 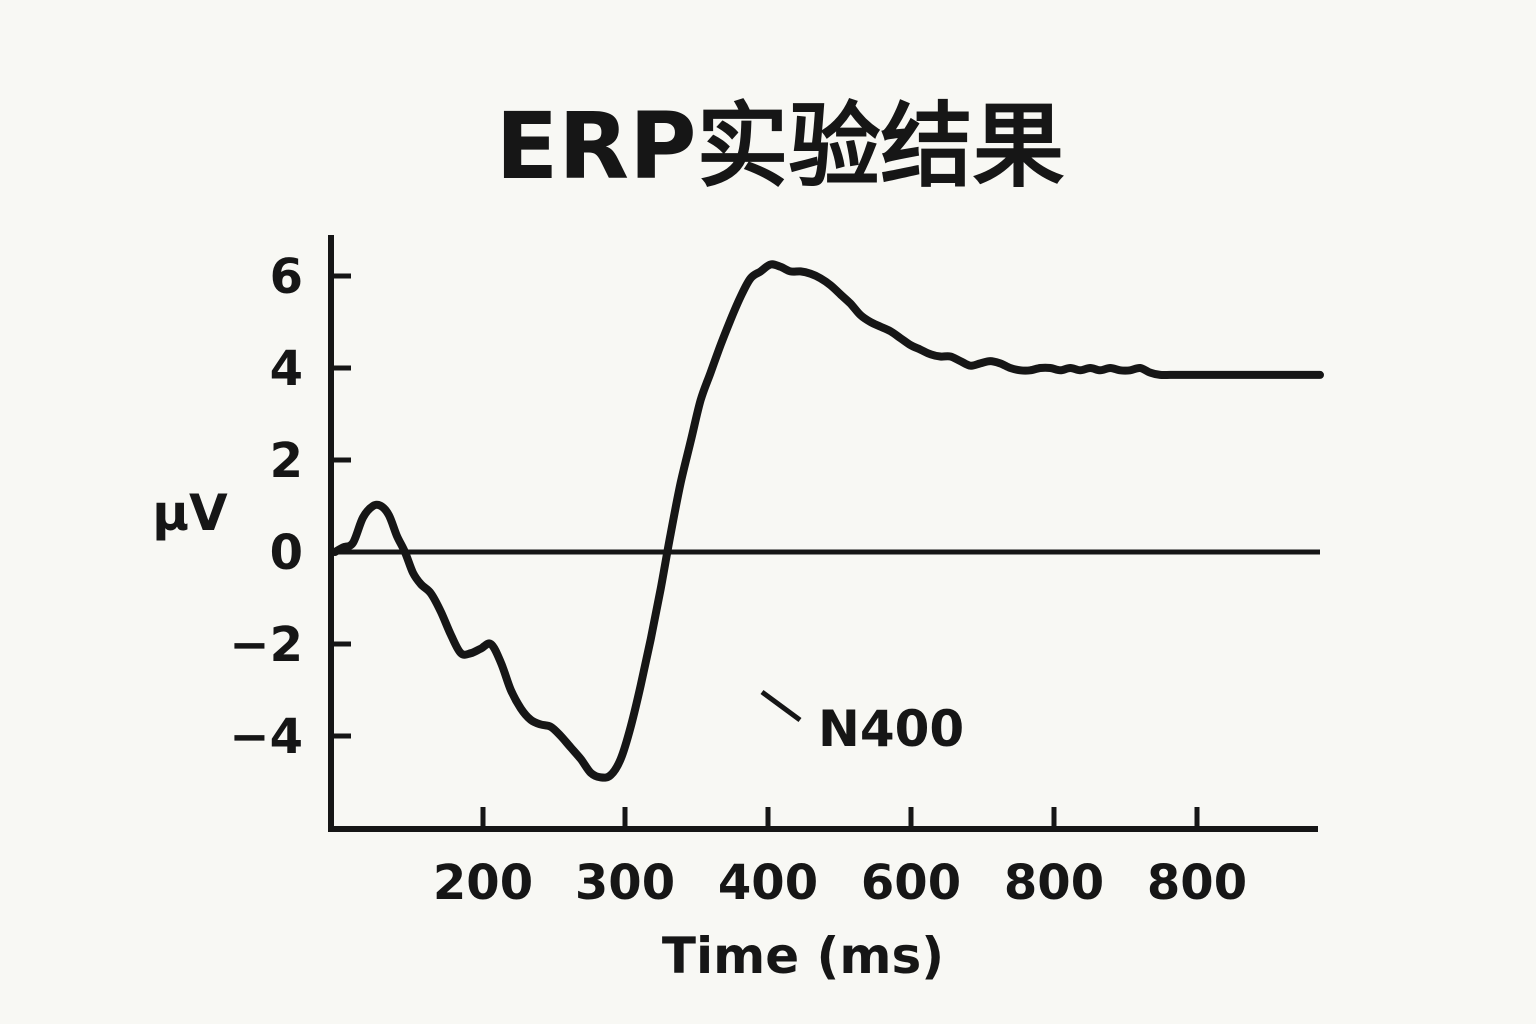 I want to click on y-axis-label: μV, so click(x=190, y=513).